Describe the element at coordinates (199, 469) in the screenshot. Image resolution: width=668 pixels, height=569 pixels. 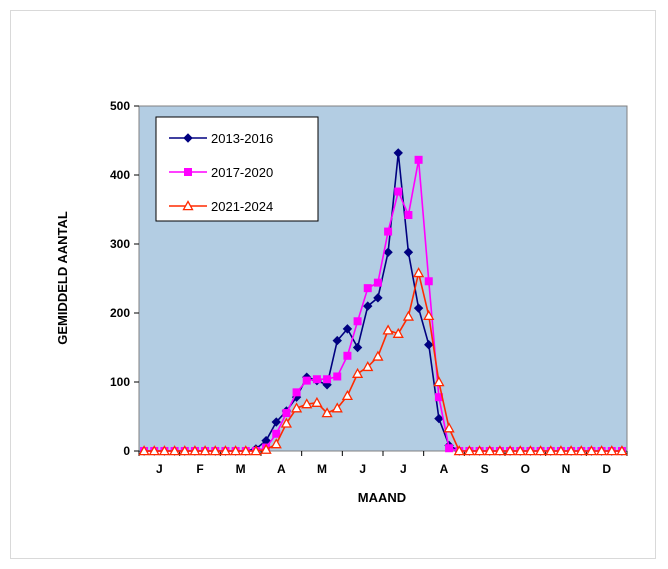
I see `x-tick-label: F` at that location.